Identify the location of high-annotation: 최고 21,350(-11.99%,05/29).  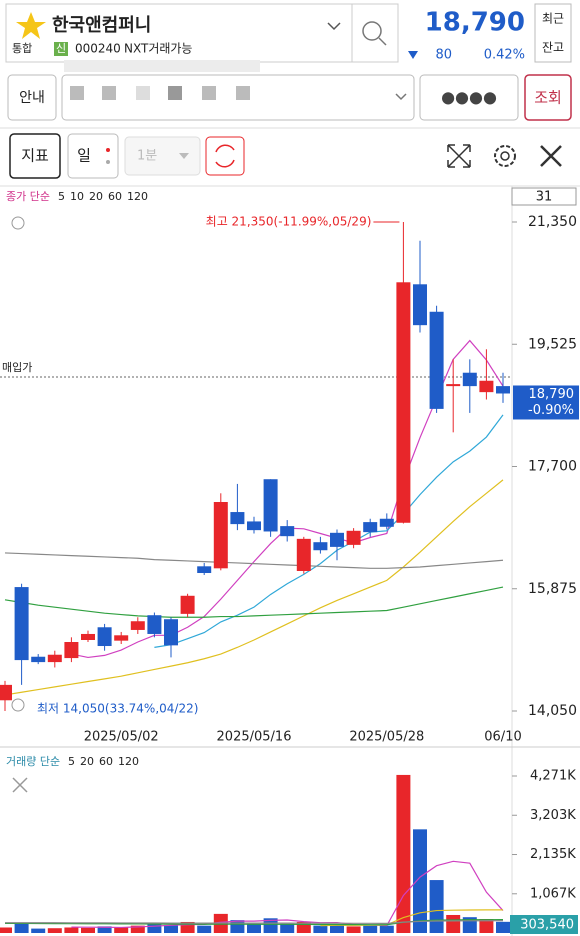
(289, 222).